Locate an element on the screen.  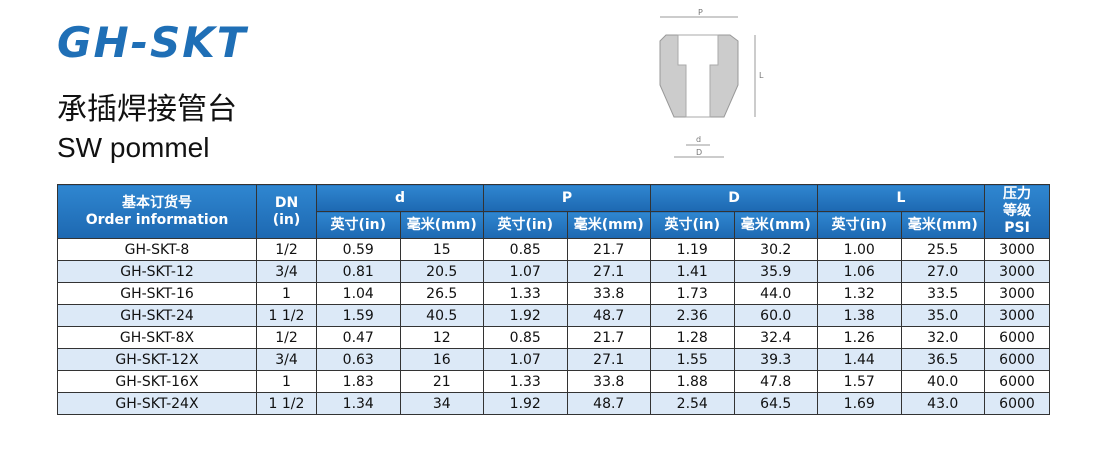
table-cell: 2.36 is located at coordinates (692, 315).